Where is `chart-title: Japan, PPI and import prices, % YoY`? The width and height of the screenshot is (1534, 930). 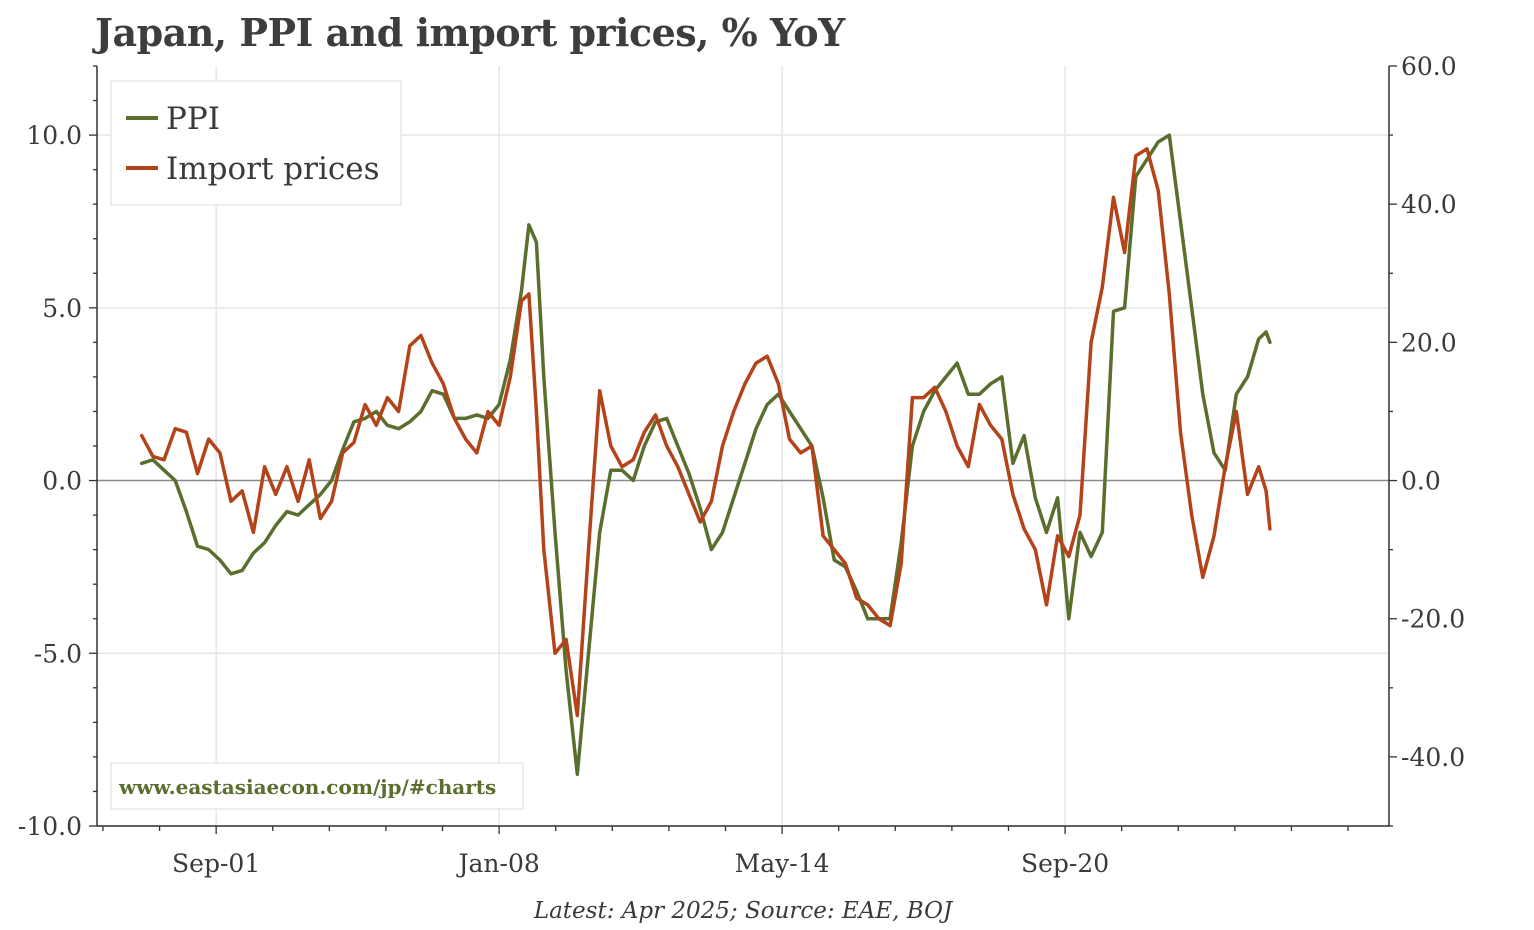 chart-title: Japan, PPI and import prices, % YoY is located at coordinates (470, 32).